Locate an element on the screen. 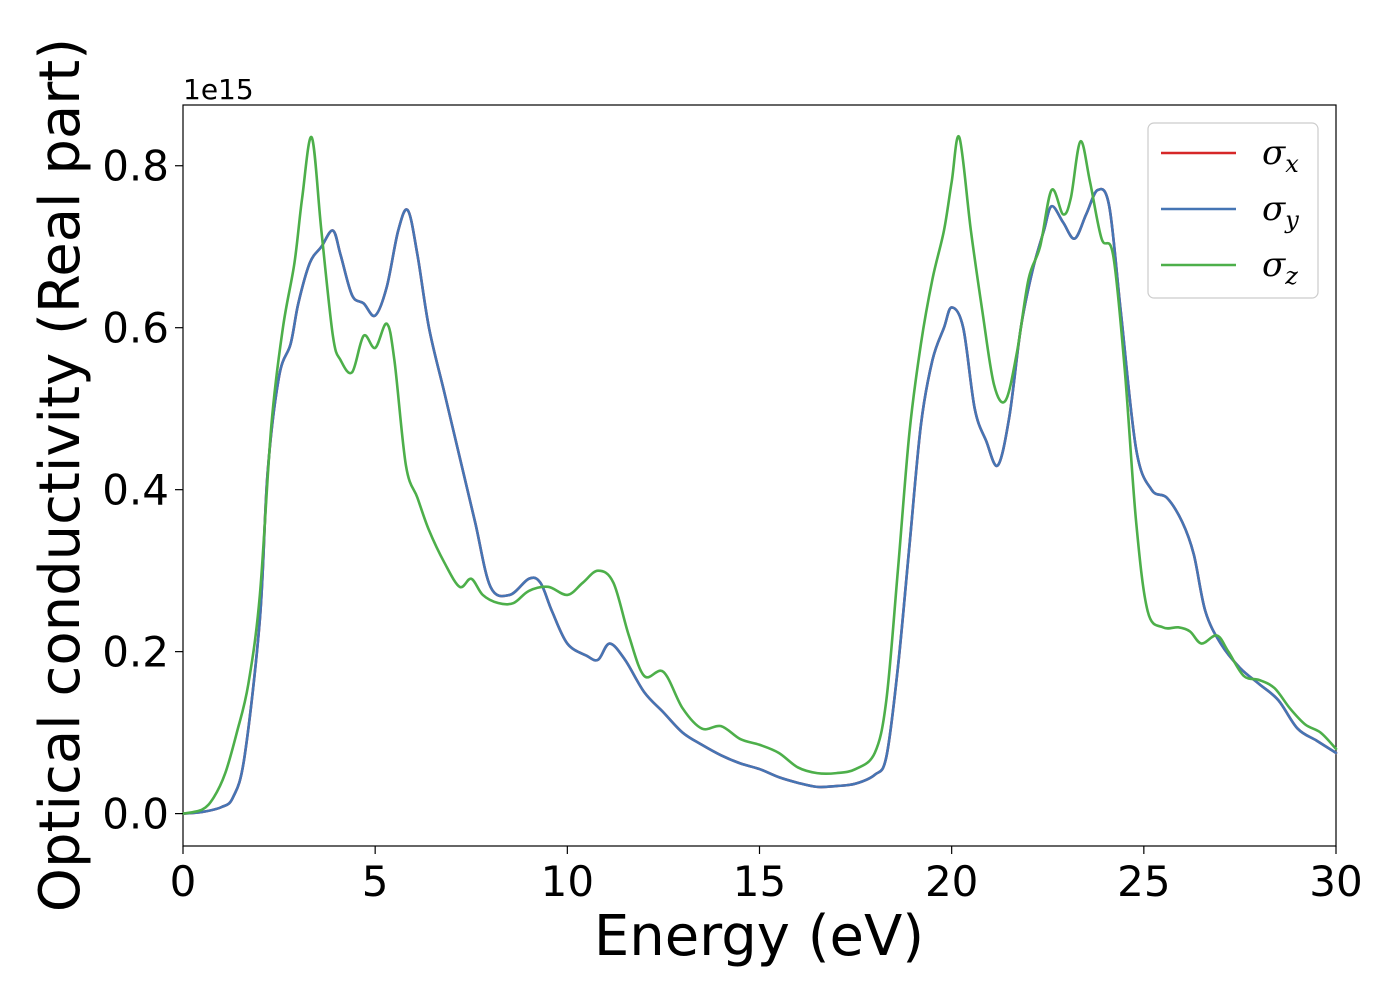 The height and width of the screenshot is (1000, 1400). y-offset-label: 1e15 is located at coordinates (218, 89).